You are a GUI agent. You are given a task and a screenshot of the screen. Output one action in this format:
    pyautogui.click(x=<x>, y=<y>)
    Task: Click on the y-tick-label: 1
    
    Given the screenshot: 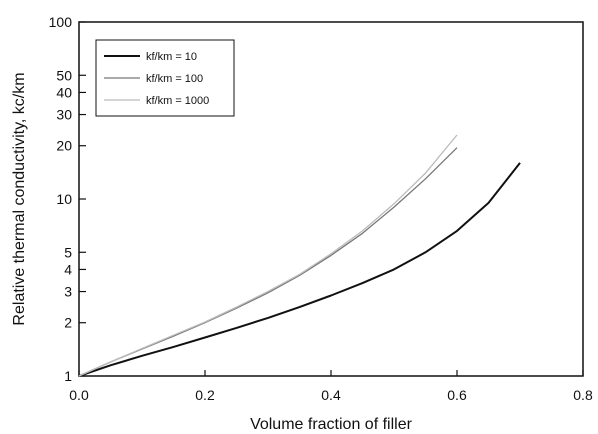 What is the action you would take?
    pyautogui.click(x=68, y=376)
    